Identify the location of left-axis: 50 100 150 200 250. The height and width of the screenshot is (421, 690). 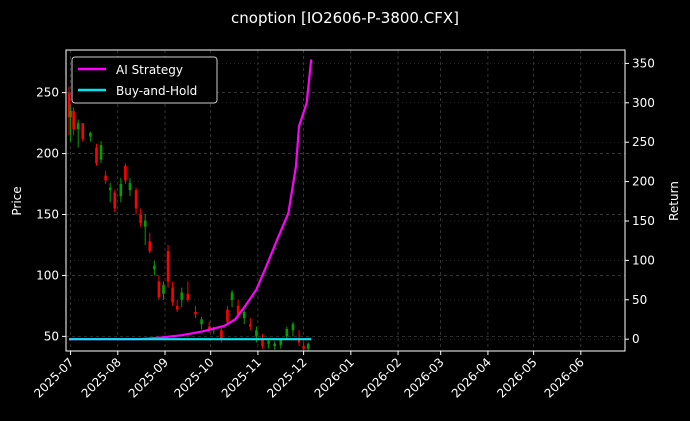
(51, 214).